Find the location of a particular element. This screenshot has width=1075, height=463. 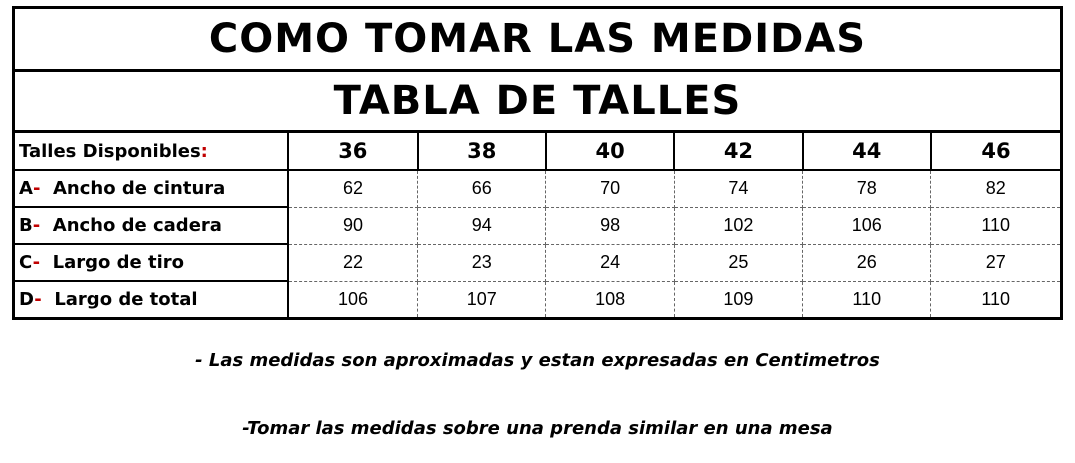

measure-cell: 24 is located at coordinates (610, 262).